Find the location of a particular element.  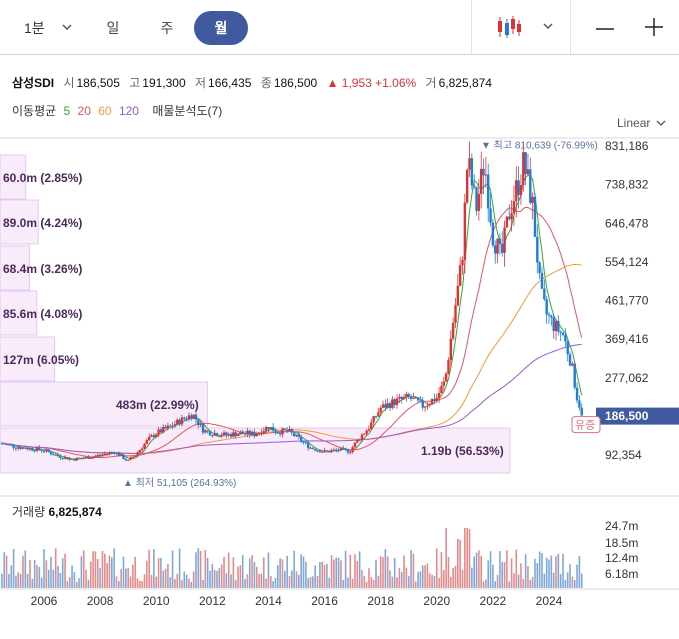

scale-mode-label: Linear is located at coordinates (634, 123).